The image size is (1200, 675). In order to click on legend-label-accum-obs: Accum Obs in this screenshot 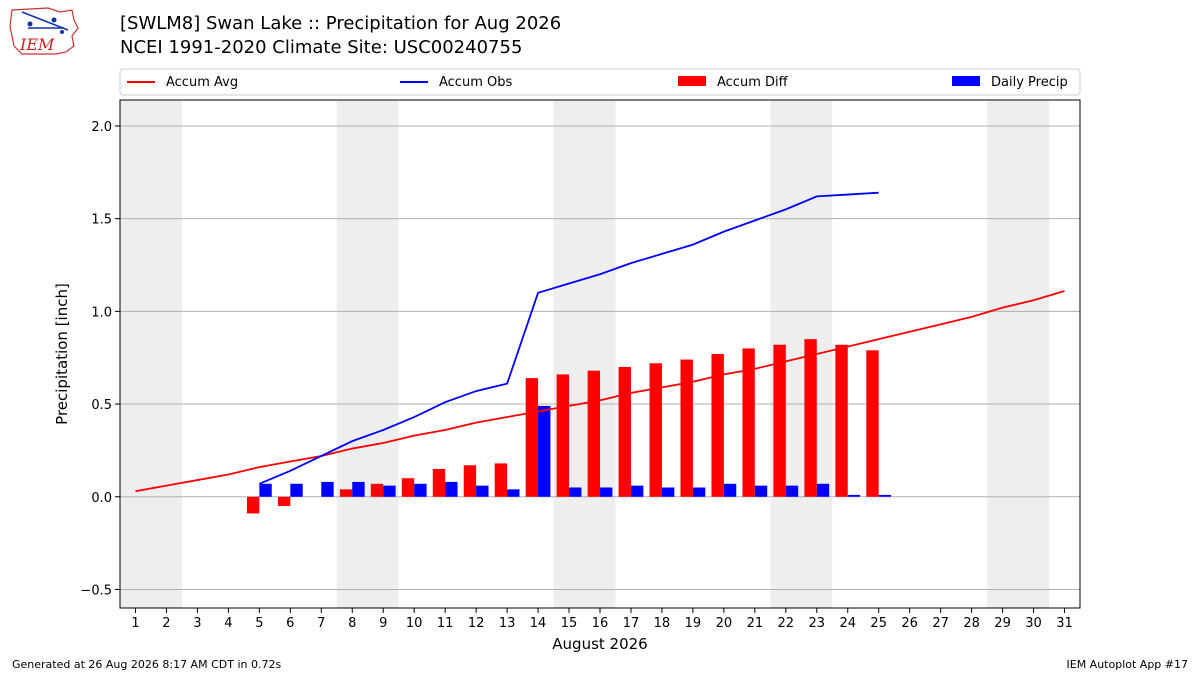, I will do `click(475, 82)`.